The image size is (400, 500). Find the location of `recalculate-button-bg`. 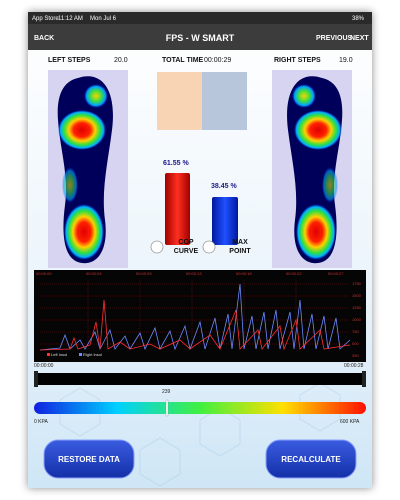

recalculate-button-bg is located at coordinates (311, 459).